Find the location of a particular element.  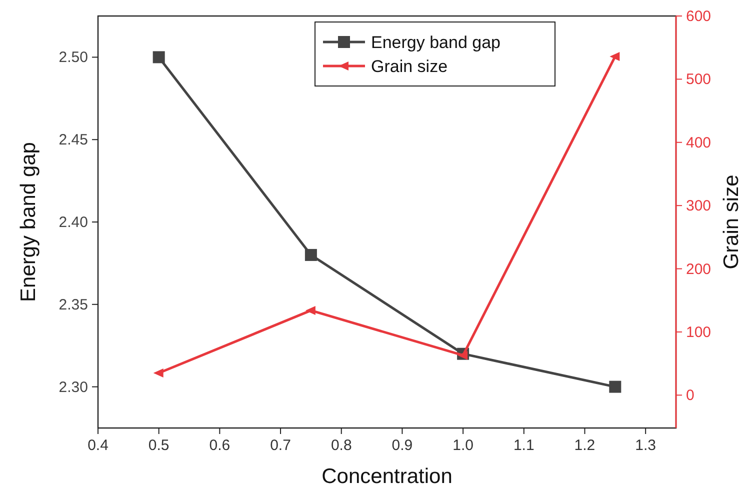

legend-label: Grain size is located at coordinates (409, 66).